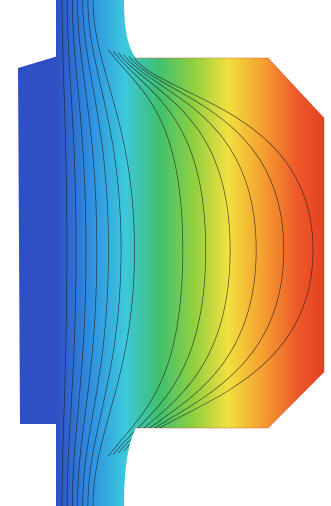  Describe the element at coordinates (38, 240) in the screenshot. I see `left-flange` at that location.